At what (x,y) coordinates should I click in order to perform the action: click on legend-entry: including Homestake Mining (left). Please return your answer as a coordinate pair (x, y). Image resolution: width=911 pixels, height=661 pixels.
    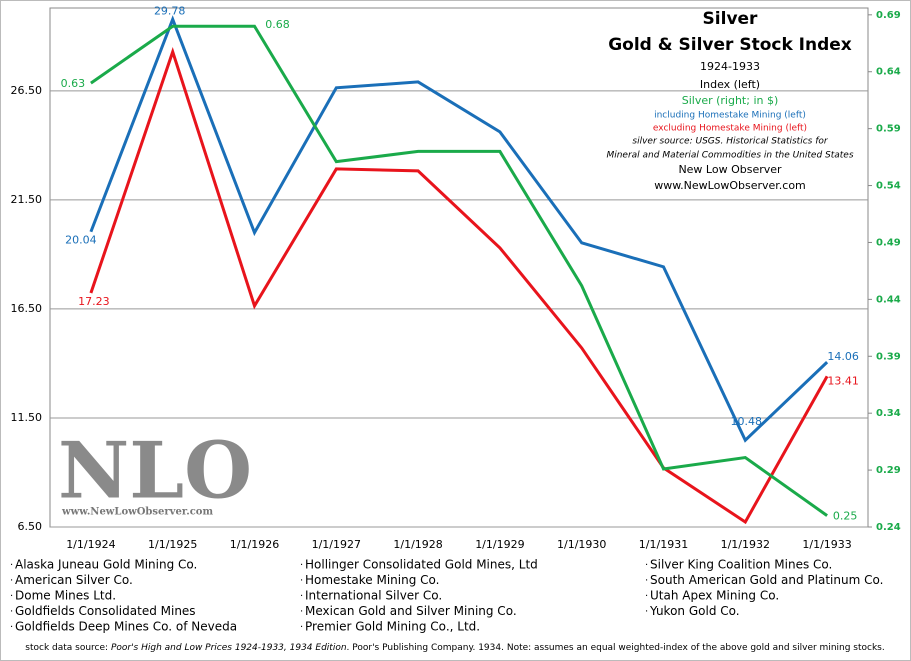
    Looking at the image, I should click on (730, 116).